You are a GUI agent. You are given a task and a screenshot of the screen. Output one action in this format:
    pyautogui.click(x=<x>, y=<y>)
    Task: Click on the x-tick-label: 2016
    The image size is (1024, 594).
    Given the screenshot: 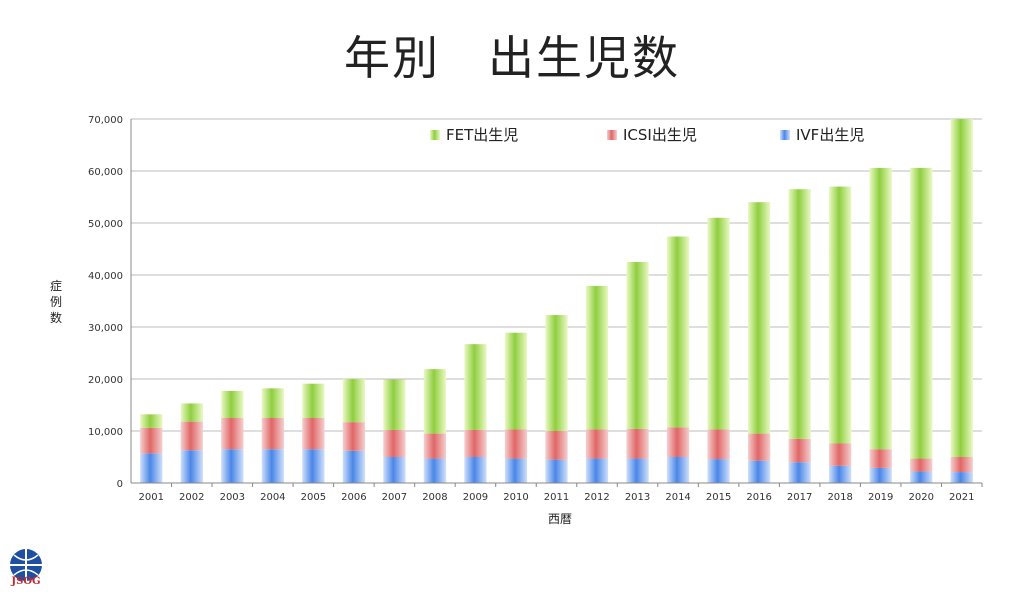 What is the action you would take?
    pyautogui.click(x=758, y=497)
    